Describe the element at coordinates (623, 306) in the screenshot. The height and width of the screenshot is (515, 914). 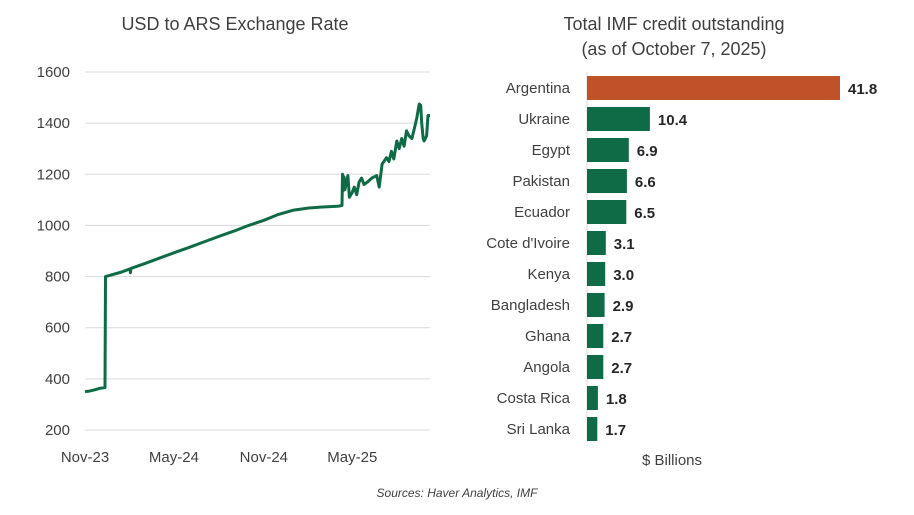
I see `bar-value-label: 2.9` at that location.